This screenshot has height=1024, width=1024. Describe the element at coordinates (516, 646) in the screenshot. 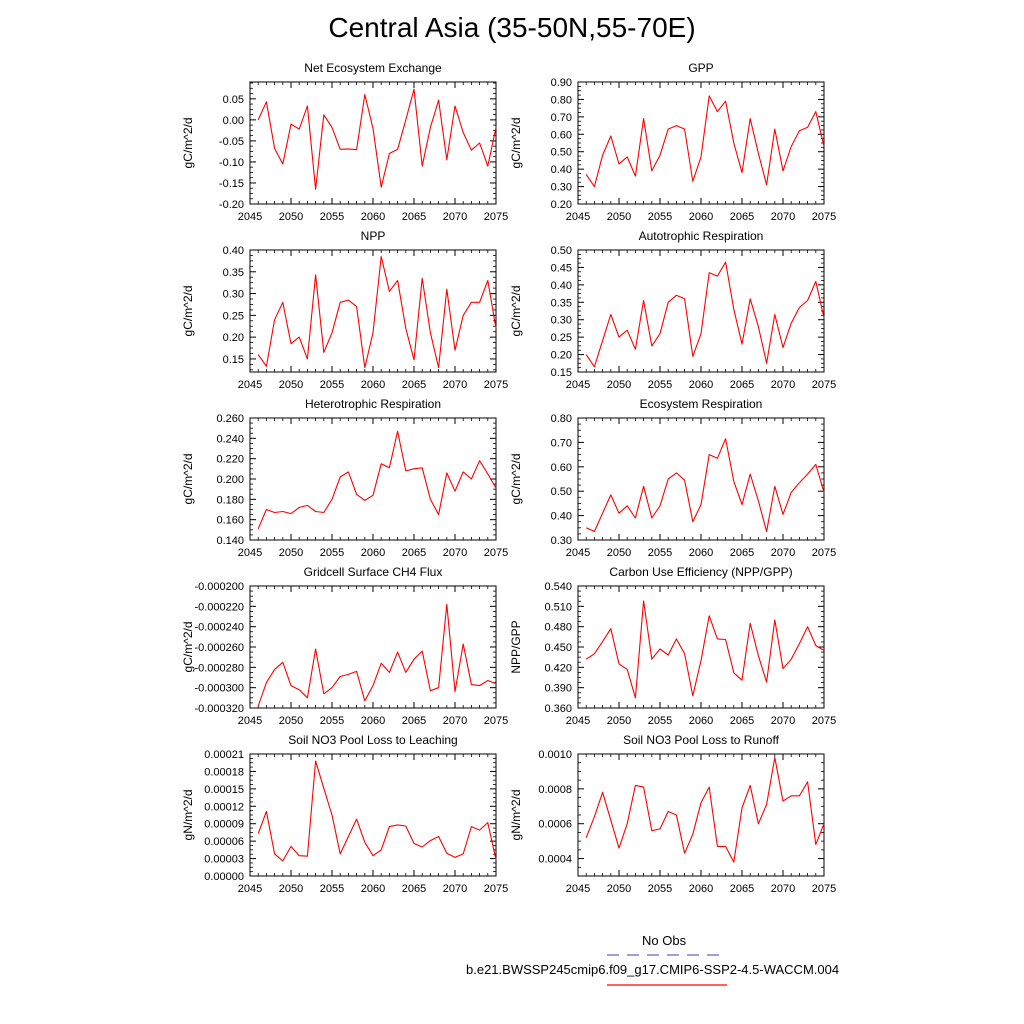

I see `y-axis-label: NPP/GPP` at that location.